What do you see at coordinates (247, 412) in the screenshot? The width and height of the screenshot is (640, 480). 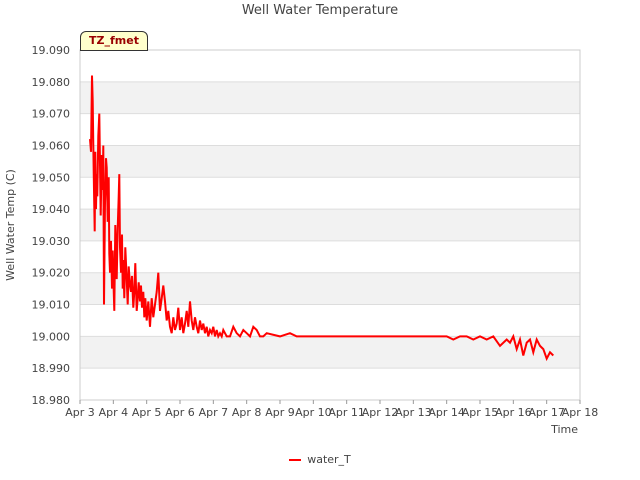 I see `x-tick-label: Apr 8` at bounding box center [247, 412].